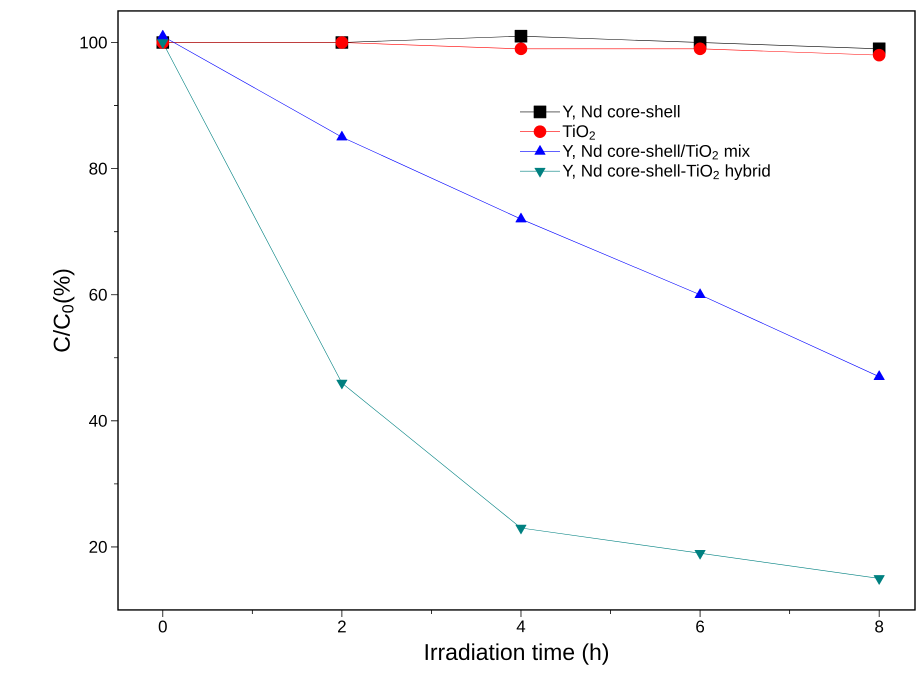 The image size is (916, 697). Describe the element at coordinates (517, 654) in the screenshot. I see `x-axis-title: Irradiation time (h)` at that location.